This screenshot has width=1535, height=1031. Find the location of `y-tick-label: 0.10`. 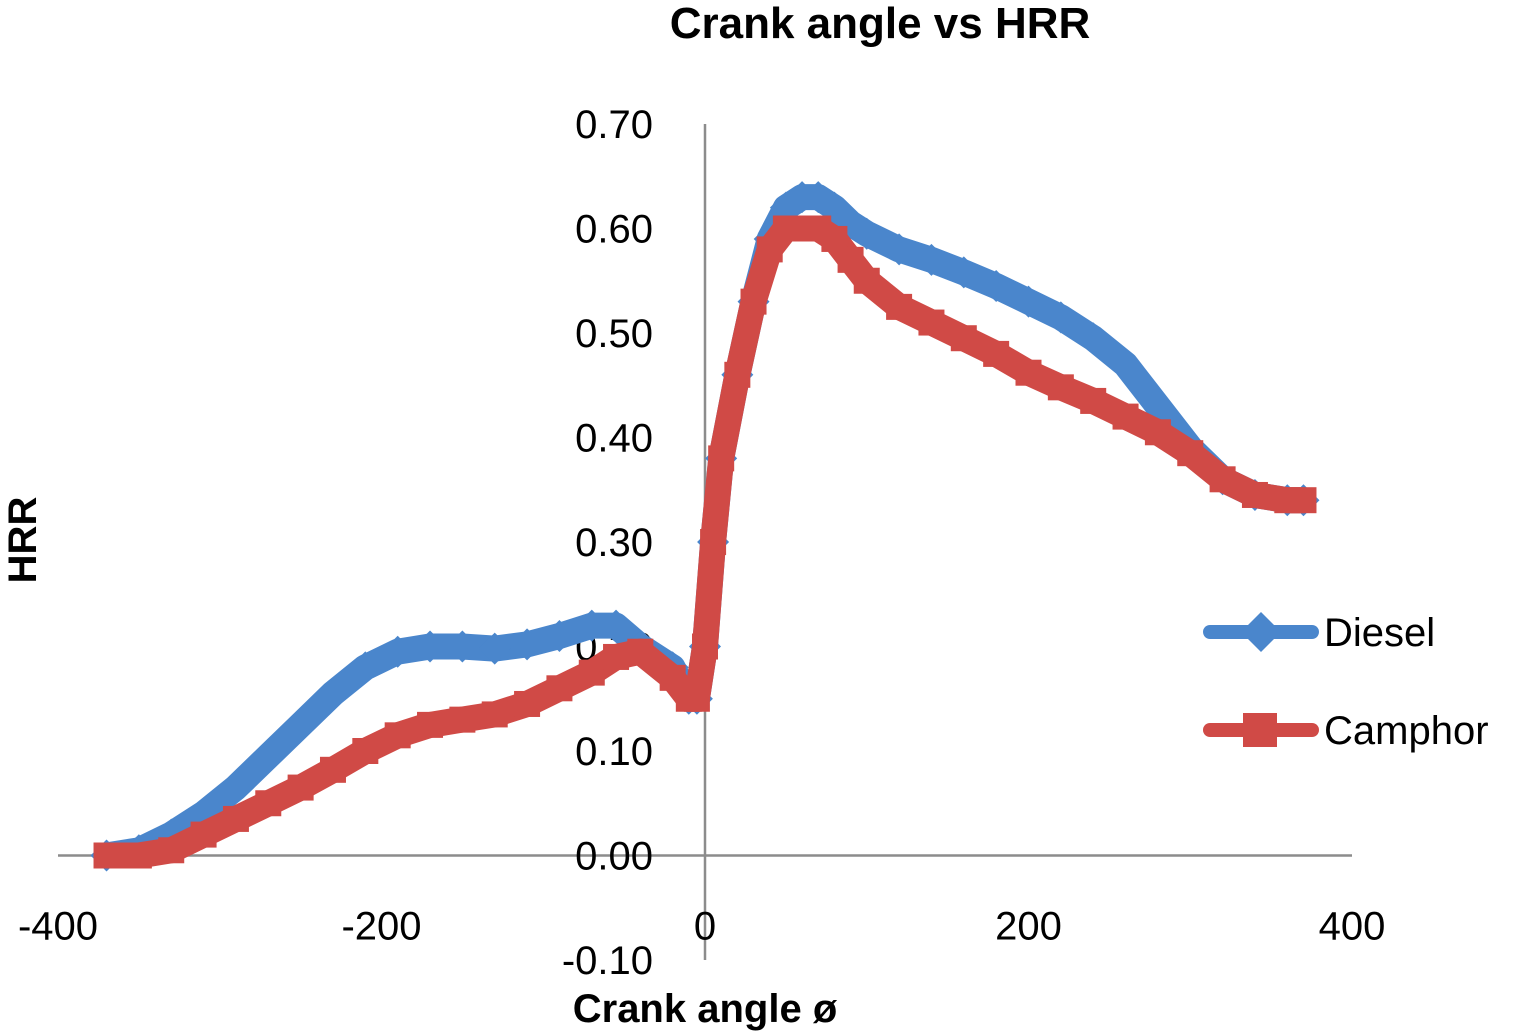

y-tick-label: 0.10 is located at coordinates (614, 752).